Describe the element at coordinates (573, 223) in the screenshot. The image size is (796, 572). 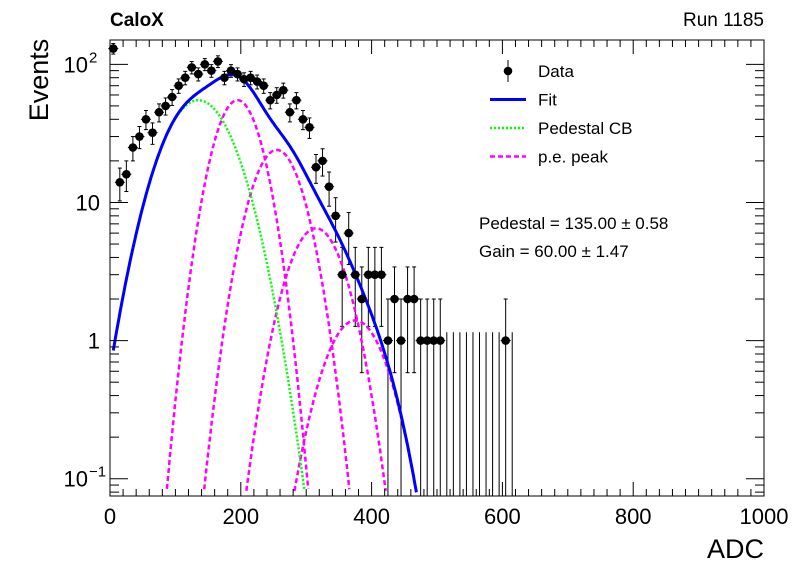
I see `pedestal-stat-text: Pedestal = 135.00 ± 0.58` at that location.